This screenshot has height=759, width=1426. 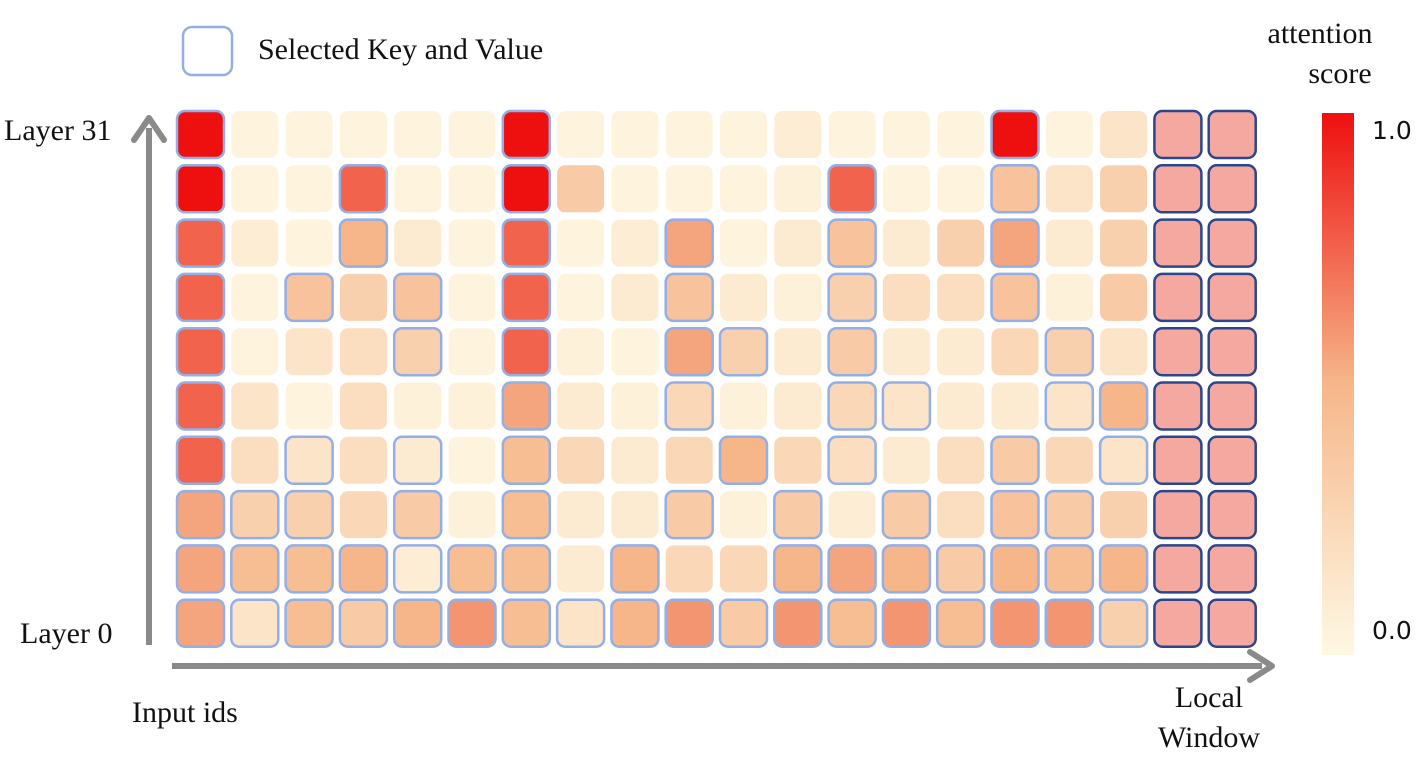 What do you see at coordinates (1209, 737) in the screenshot?
I see `local-window-label-line2: Window` at bounding box center [1209, 737].